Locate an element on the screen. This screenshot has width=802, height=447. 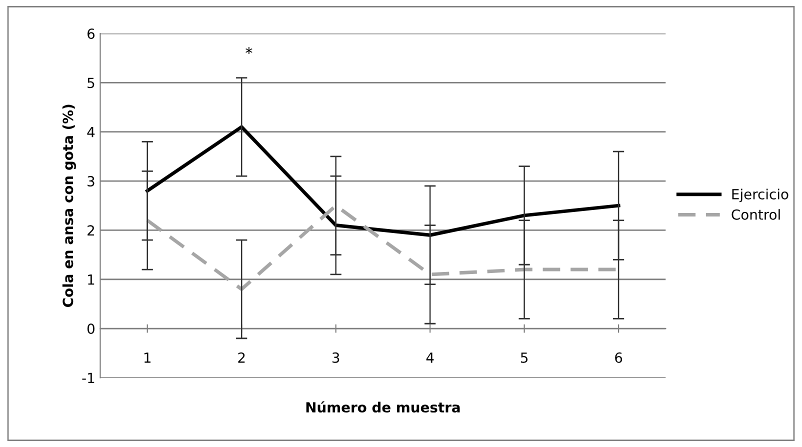
x-tick-label: 1 is located at coordinates (147, 357).